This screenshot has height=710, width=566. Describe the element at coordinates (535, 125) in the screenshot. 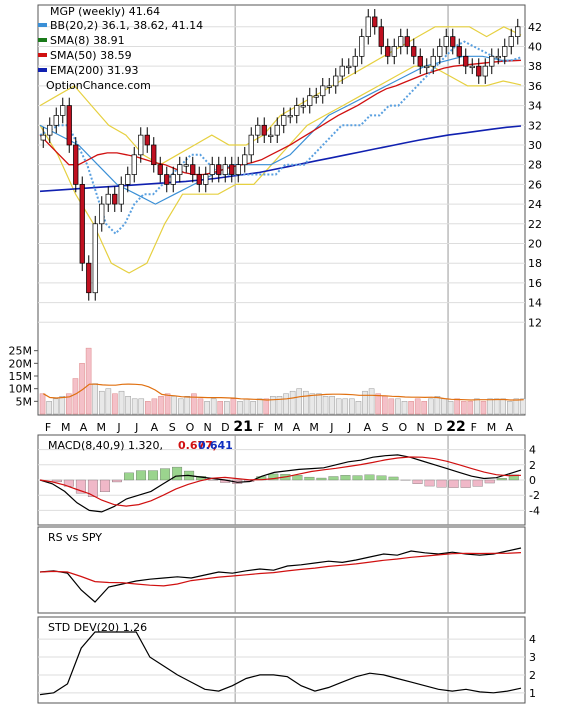

I see `price-tick-label: 32` at that location.